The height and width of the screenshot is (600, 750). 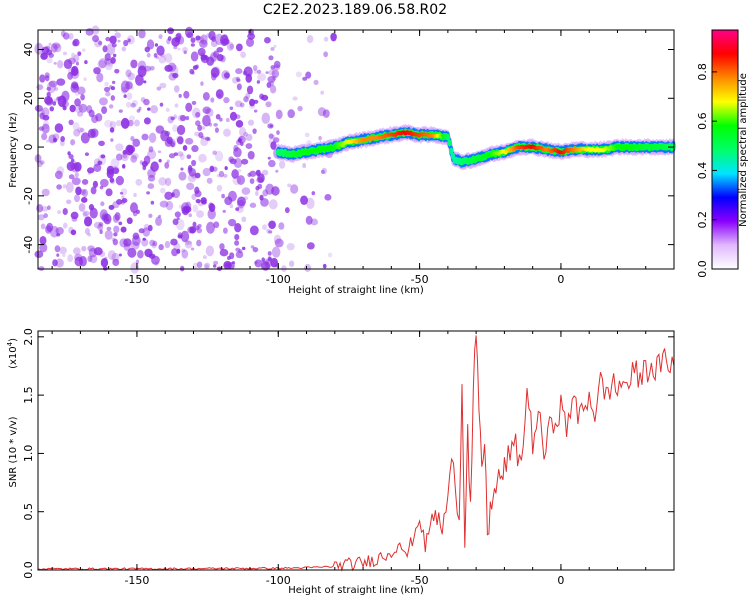 I want to click on x-tick-label: -100, so click(x=278, y=279).